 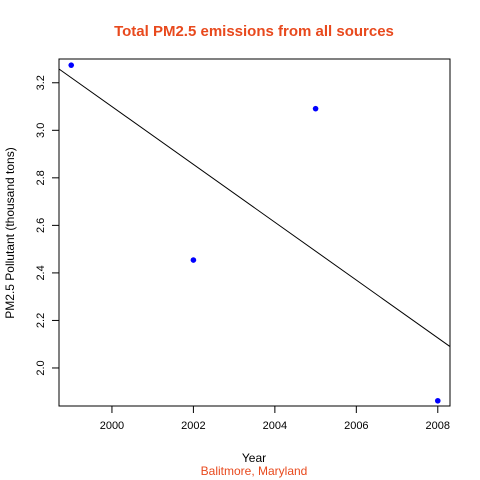 What do you see at coordinates (275, 426) in the screenshot?
I see `x-tick-label: 2004` at bounding box center [275, 426].